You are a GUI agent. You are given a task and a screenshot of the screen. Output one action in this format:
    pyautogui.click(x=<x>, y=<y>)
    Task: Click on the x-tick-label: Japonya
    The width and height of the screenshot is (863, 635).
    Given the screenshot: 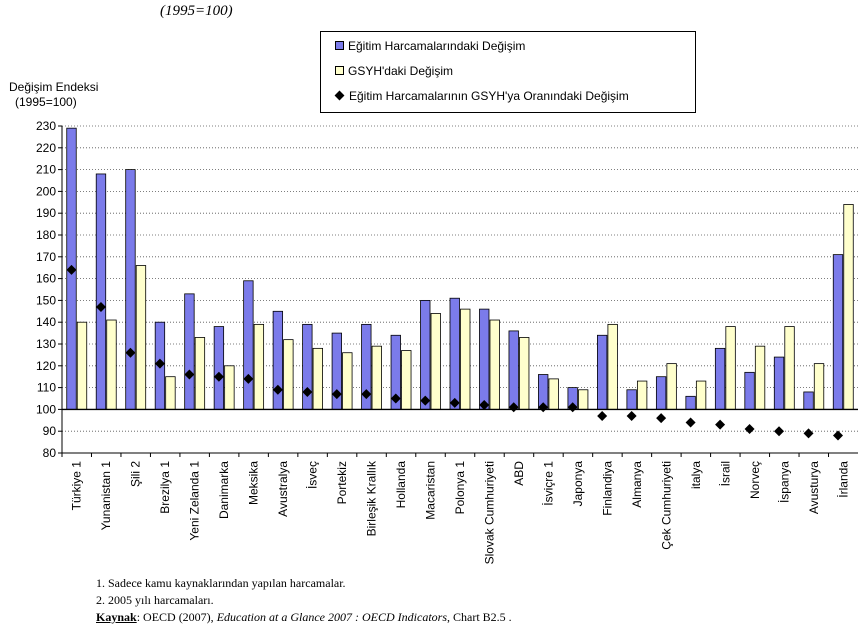 What is the action you would take?
    pyautogui.click(x=578, y=484)
    